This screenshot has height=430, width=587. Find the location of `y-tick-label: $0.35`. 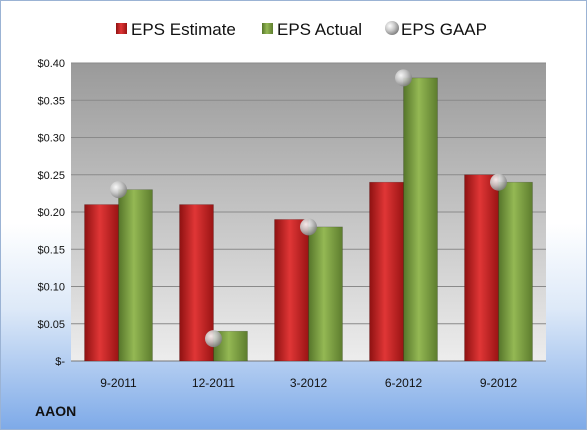

y-tick-label: $0.35 is located at coordinates (51, 101).